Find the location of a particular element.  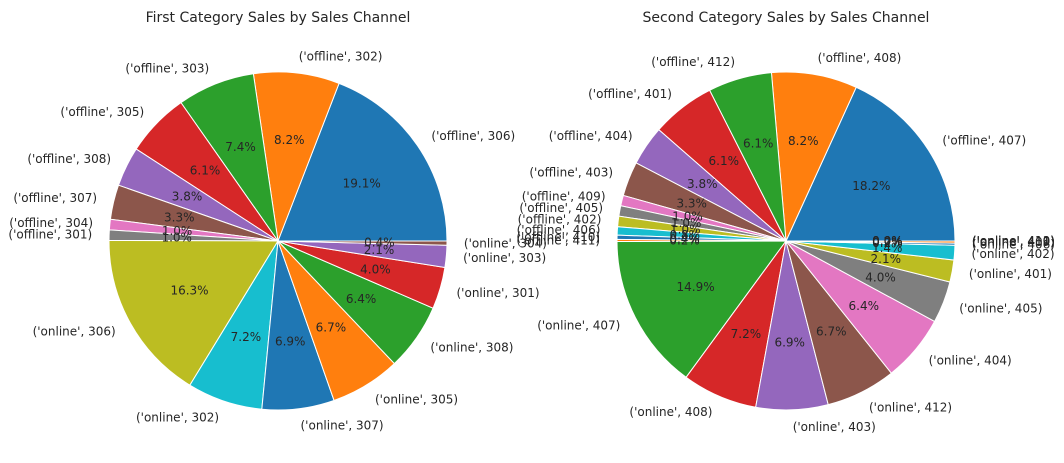

percent-label: 0.0% is located at coordinates (887, 241).